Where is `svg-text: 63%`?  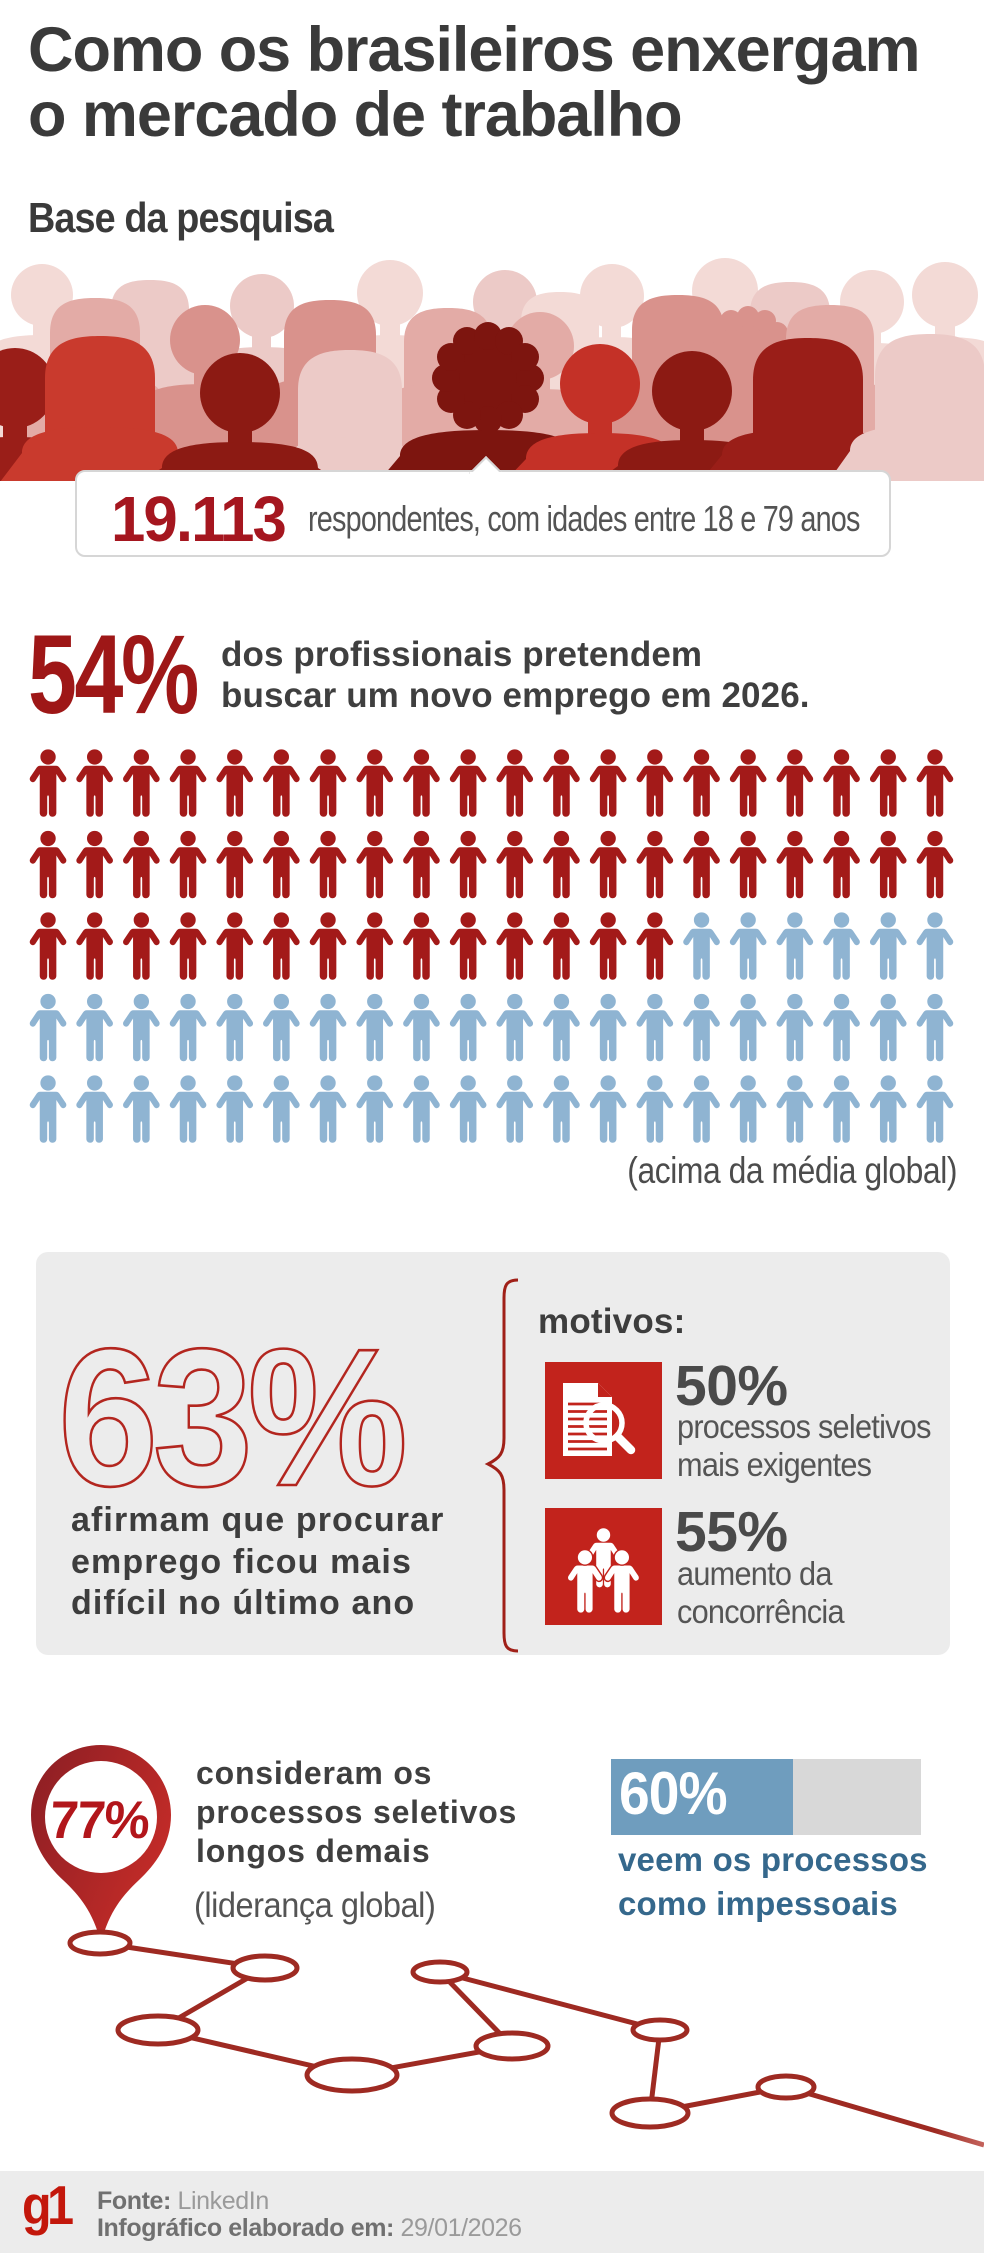 svg-text: 63% is located at coordinates (231, 1414).